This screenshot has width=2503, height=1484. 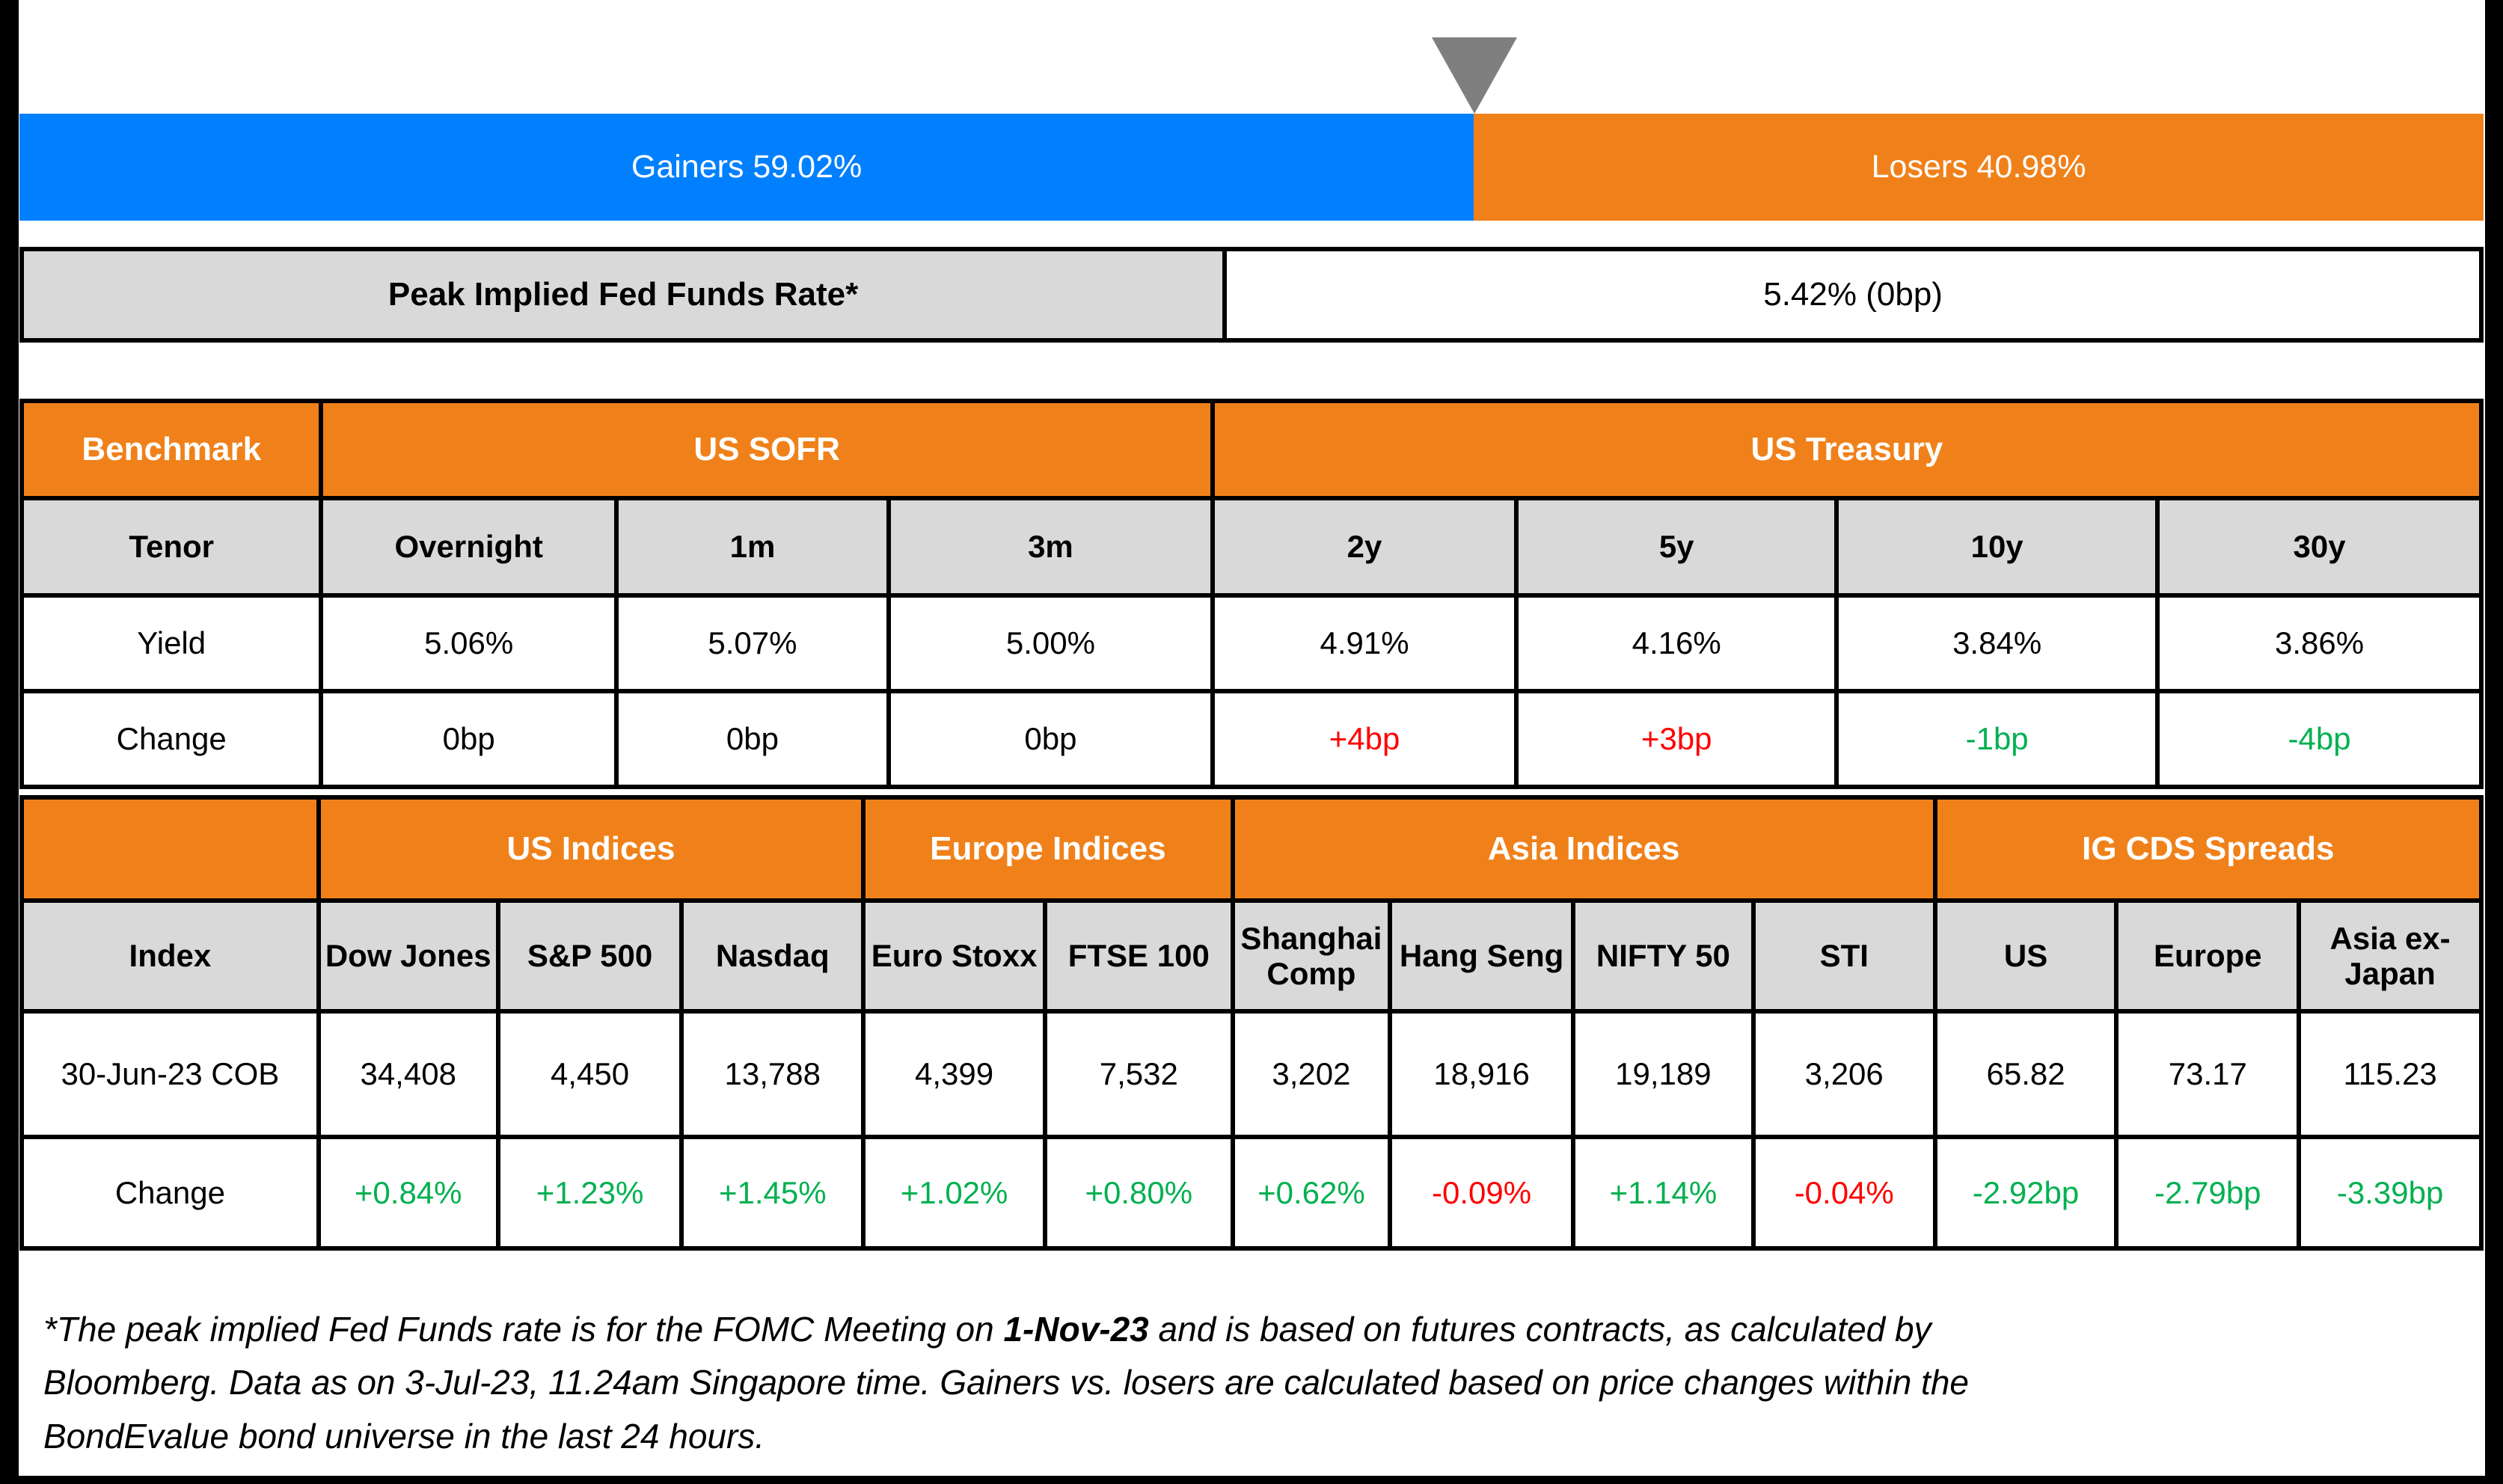 What do you see at coordinates (752, 643) in the screenshot?
I see `yield-cell: 5.07%` at bounding box center [752, 643].